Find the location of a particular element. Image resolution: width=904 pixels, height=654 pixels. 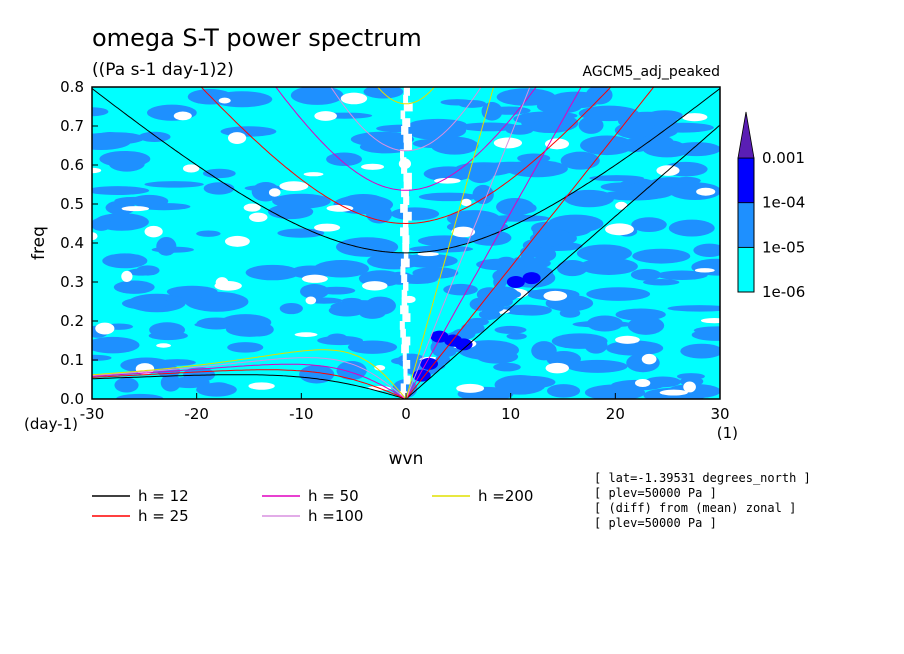

y-axis-label: freq is located at coordinates (39, 243).